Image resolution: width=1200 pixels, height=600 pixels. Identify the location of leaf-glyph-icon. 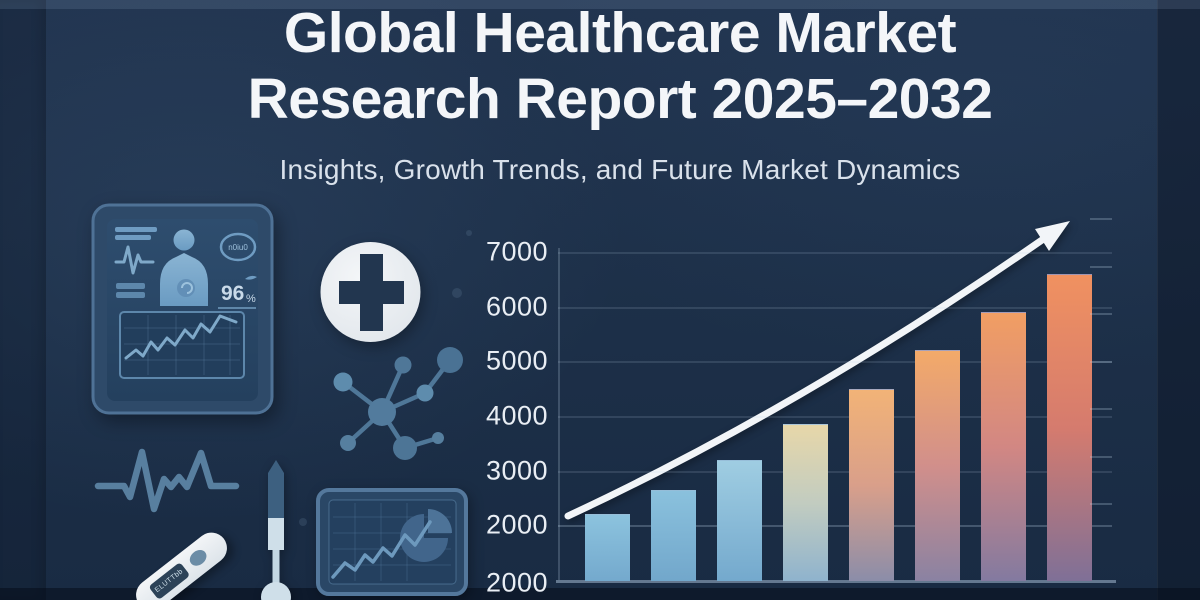
(251, 277).